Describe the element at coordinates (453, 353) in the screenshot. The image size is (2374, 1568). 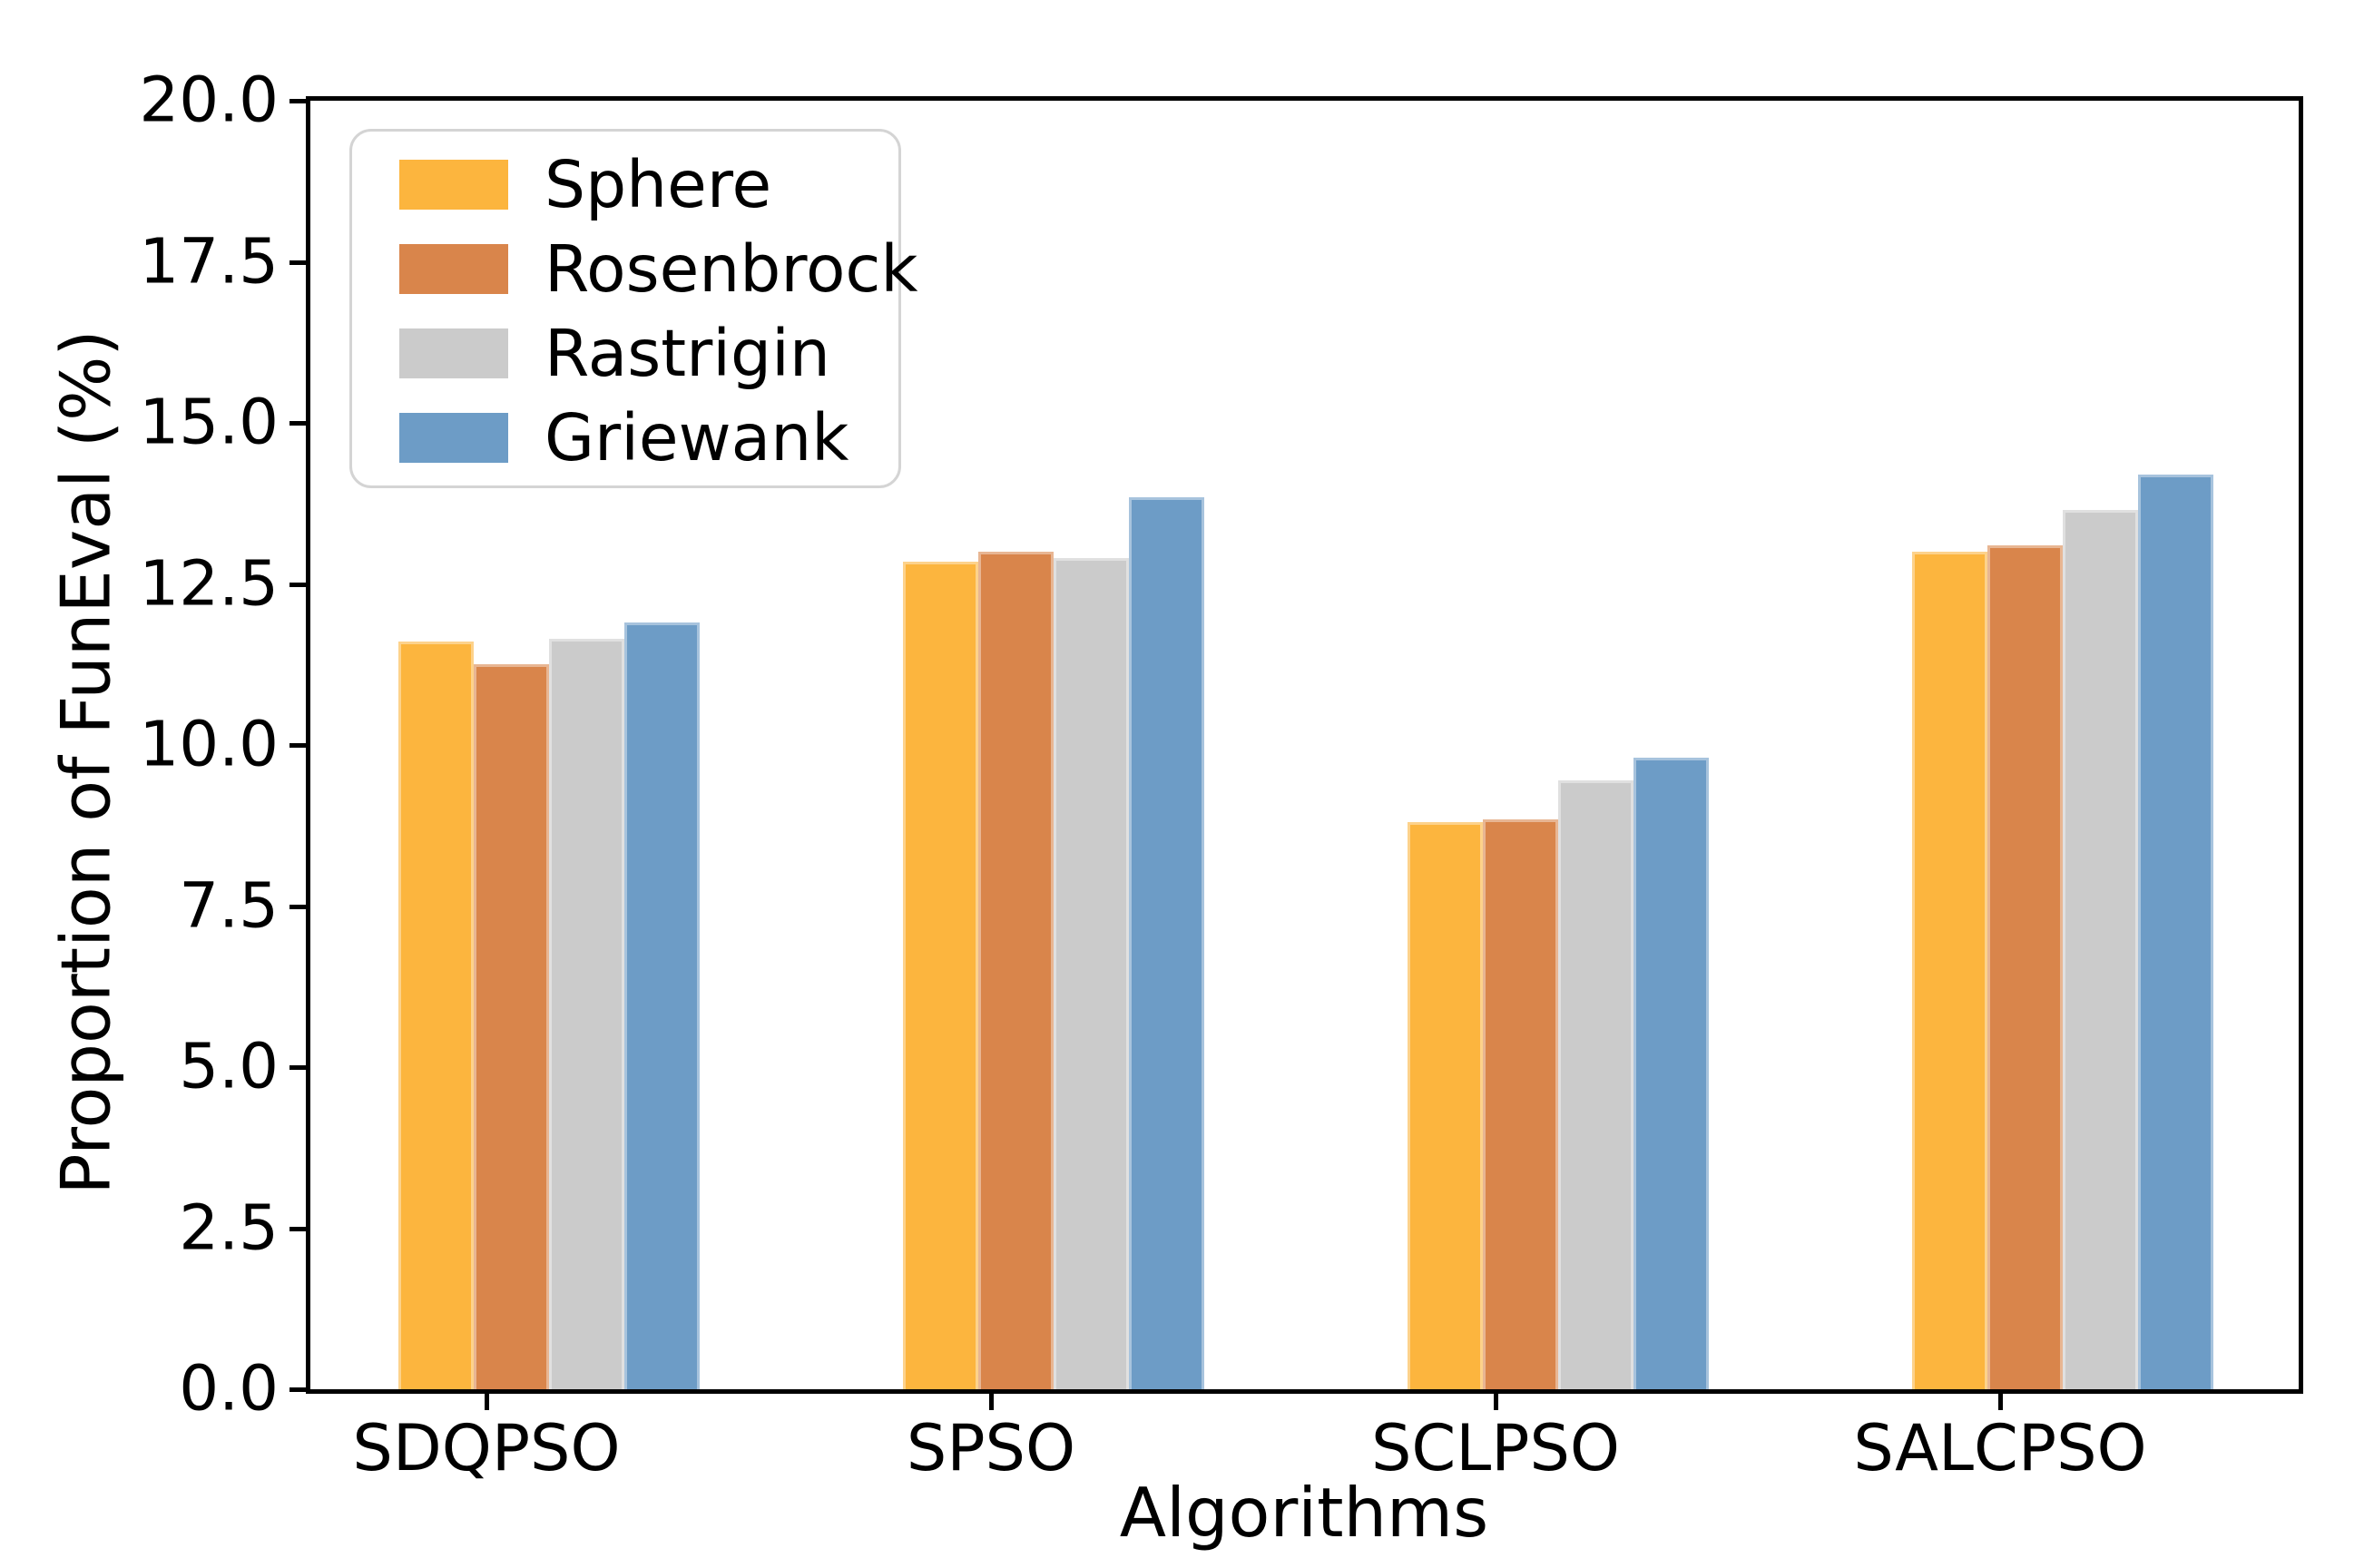
I see `legend-swatch-rastrigin` at that location.